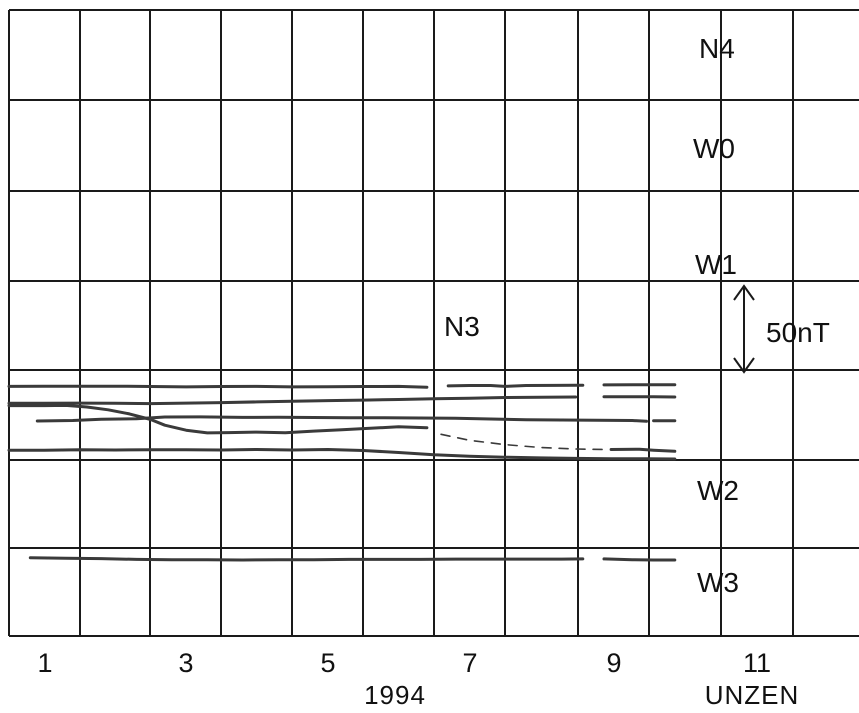  I want to click on series-label-n4: N4, so click(717, 48).